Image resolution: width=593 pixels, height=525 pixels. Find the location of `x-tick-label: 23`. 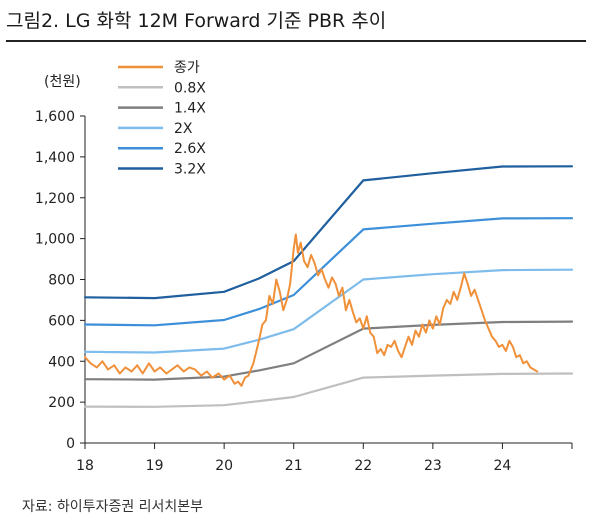

x-tick-label: 23 is located at coordinates (433, 466).